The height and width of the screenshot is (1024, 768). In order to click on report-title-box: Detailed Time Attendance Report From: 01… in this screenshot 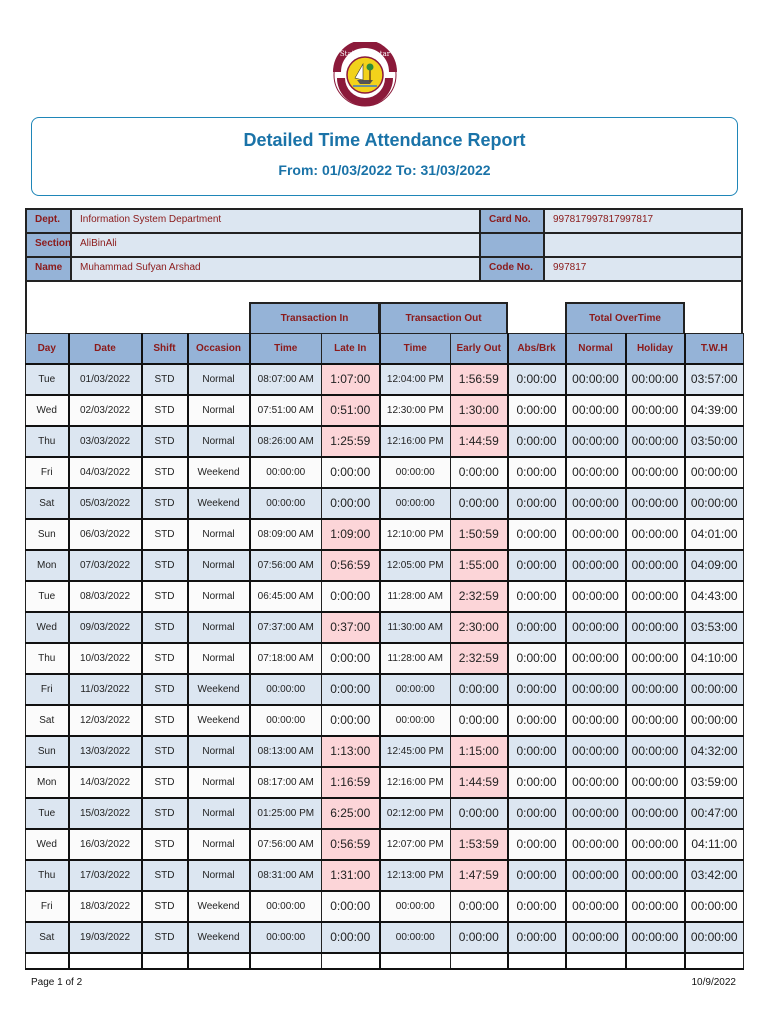, I will do `click(384, 156)`.